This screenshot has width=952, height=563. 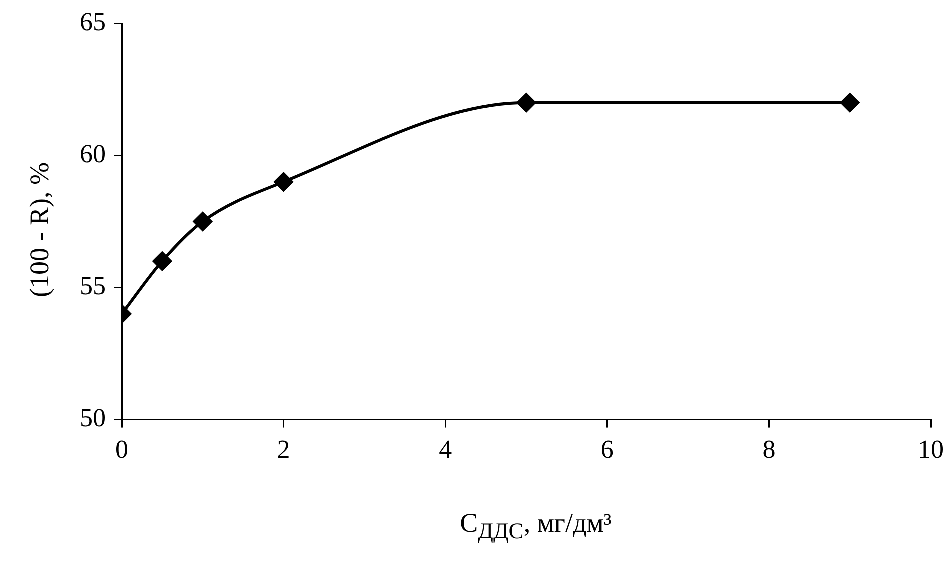 I want to click on y-tick-label: 50, so click(x=93, y=418).